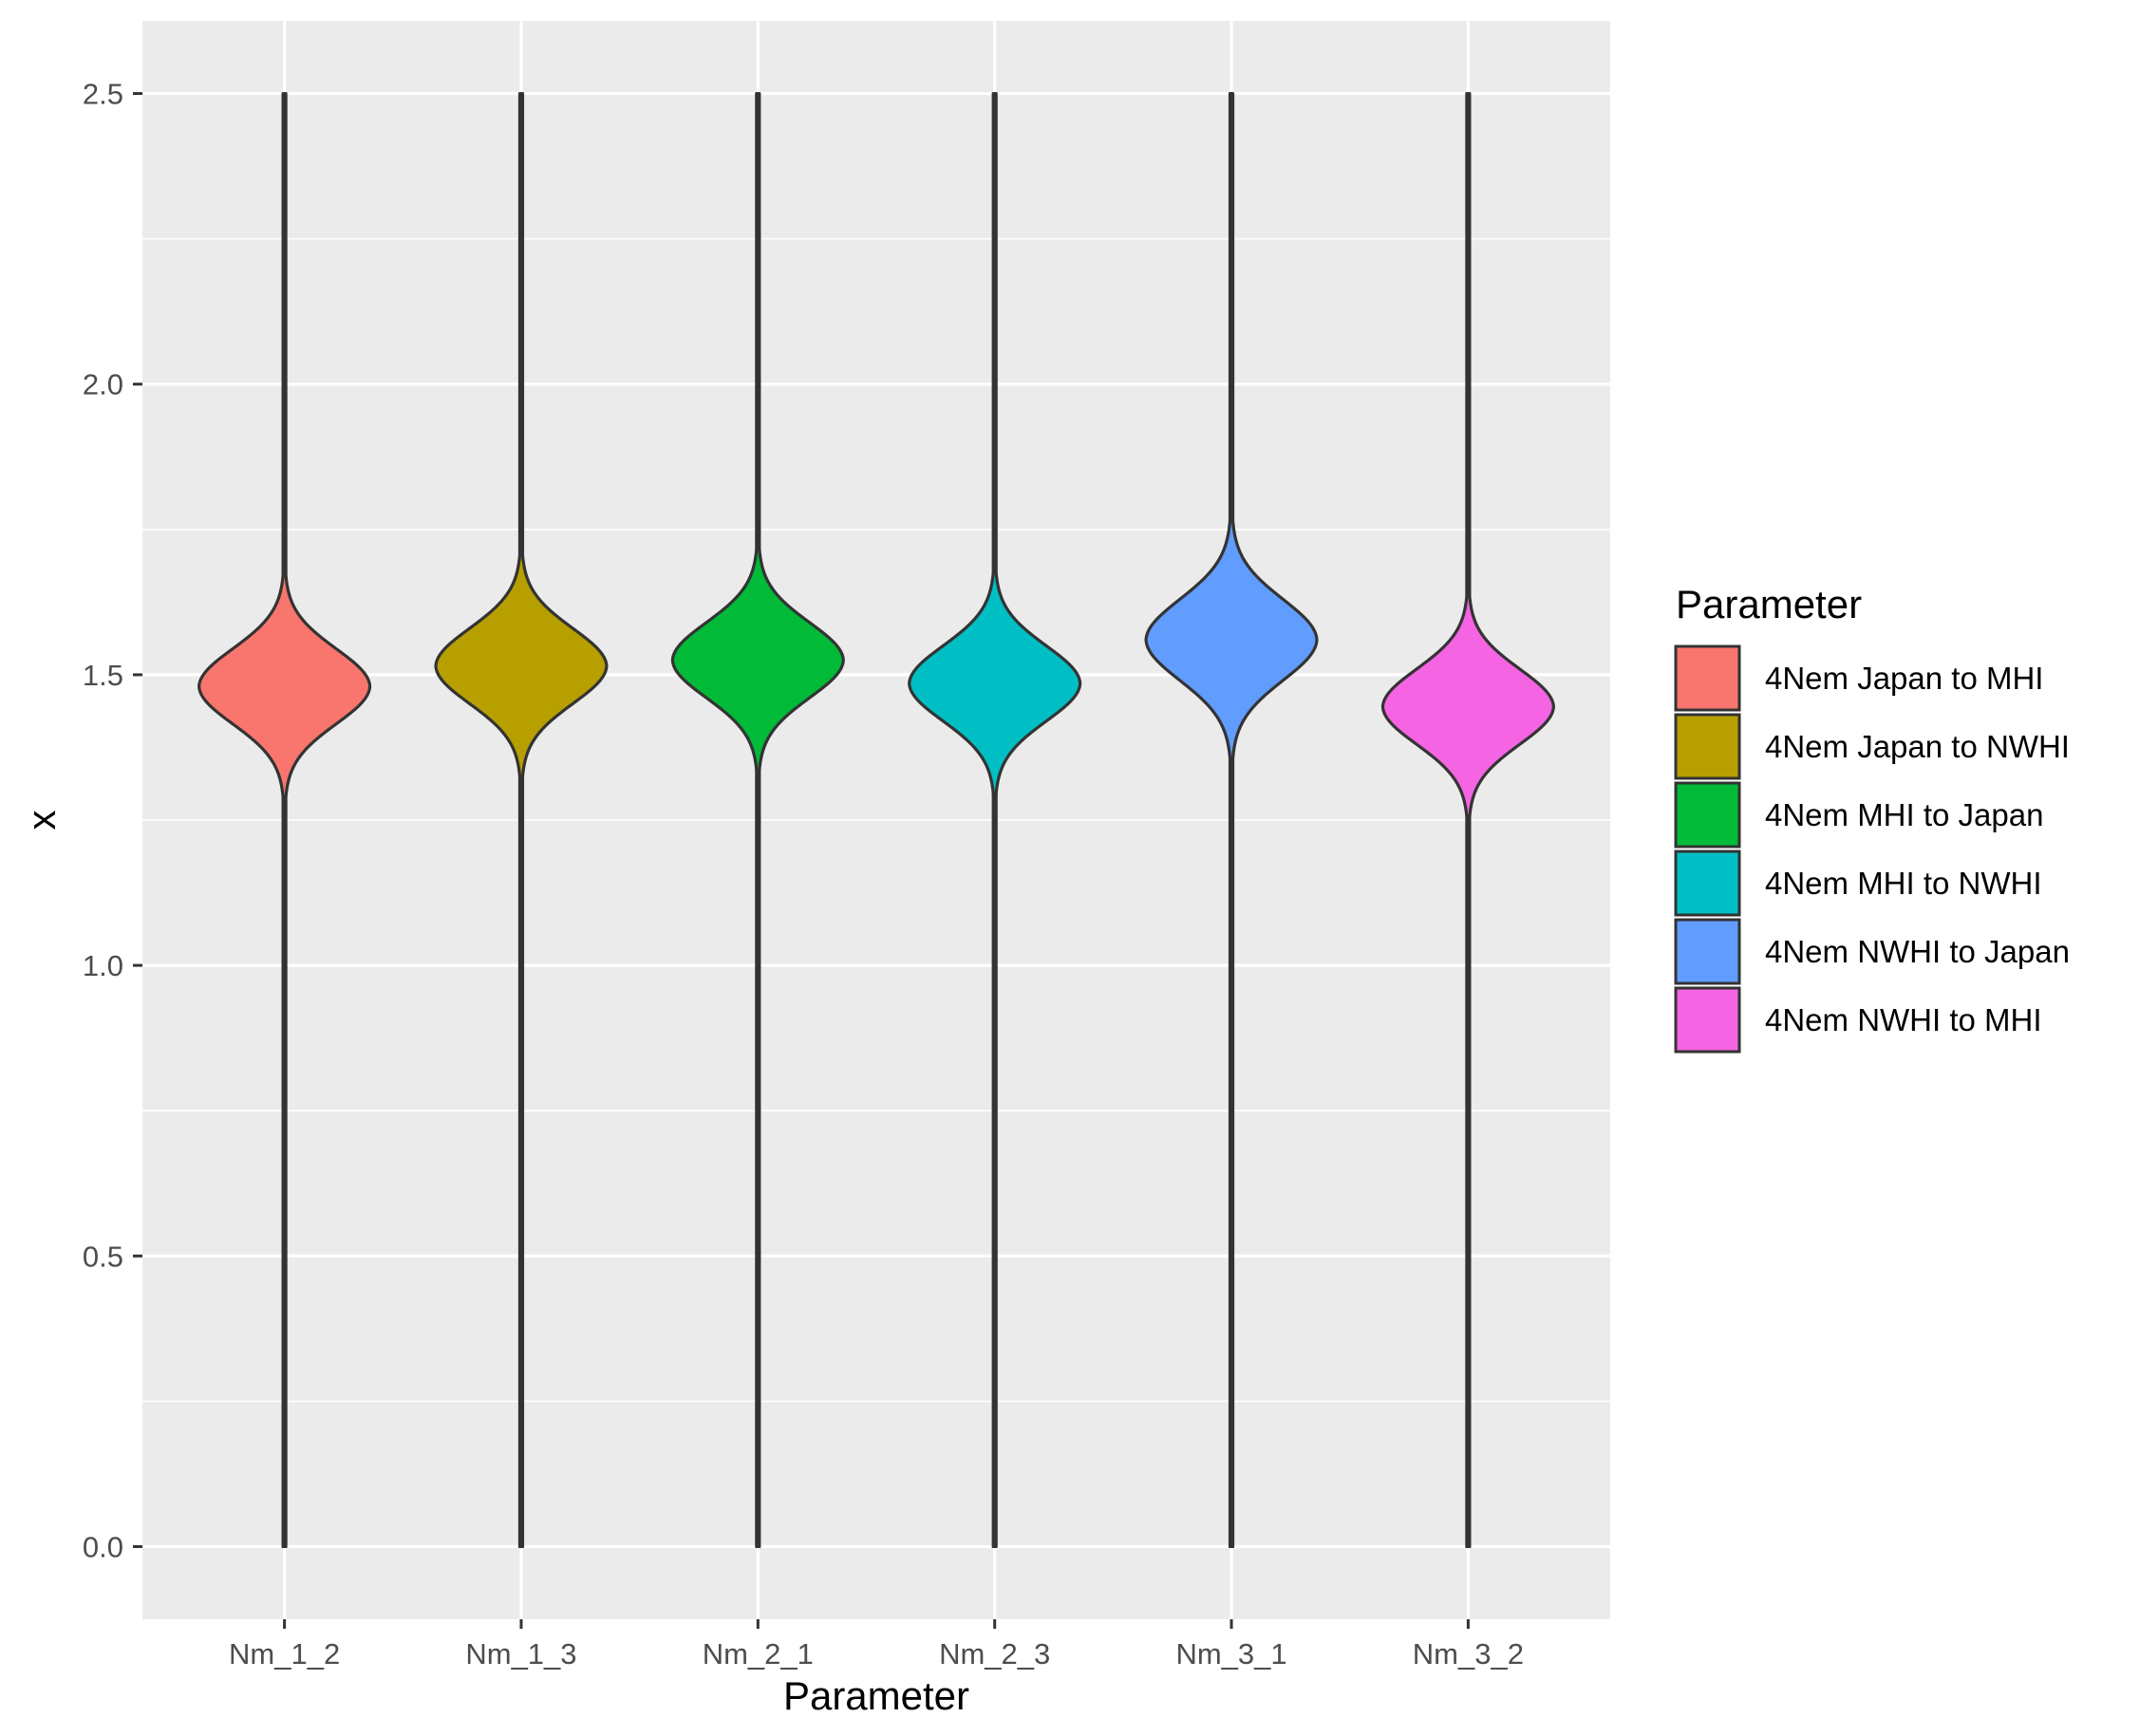  Describe the element at coordinates (876, 1695) in the screenshot. I see `x-axis-title: Parameter` at that location.